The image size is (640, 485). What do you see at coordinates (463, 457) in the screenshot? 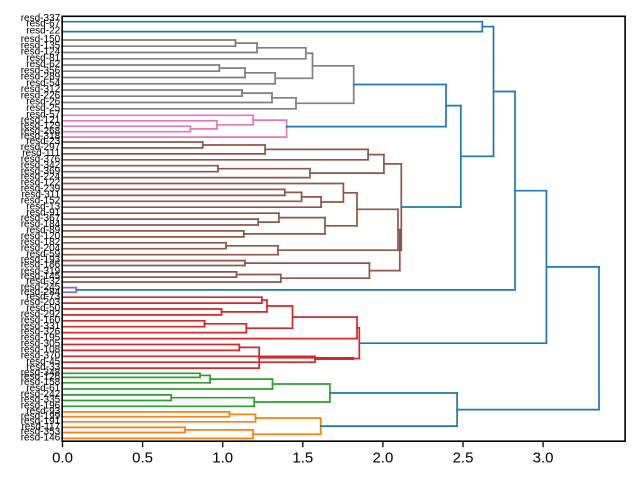
I see `svg-text: 2.5` at bounding box center [463, 457].